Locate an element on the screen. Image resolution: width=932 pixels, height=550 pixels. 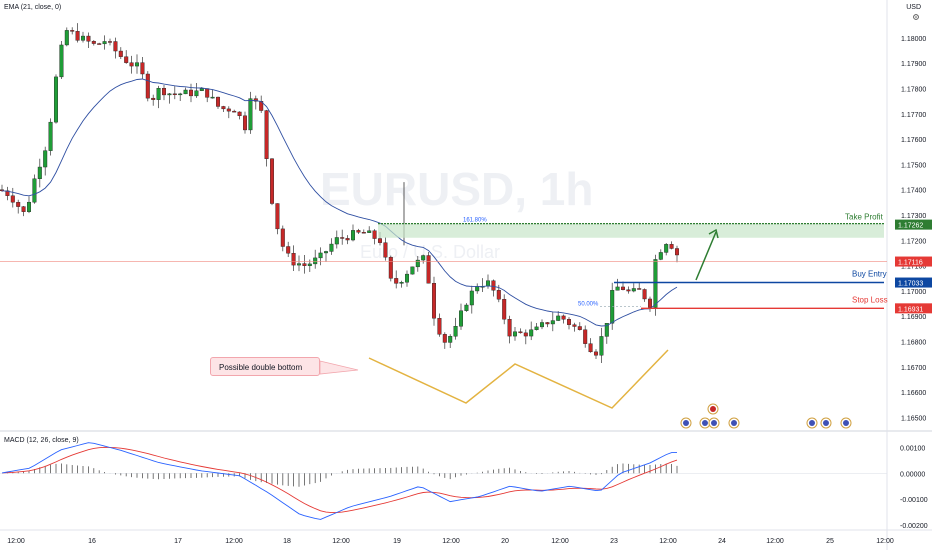
price-tick-label: 1.17500 is located at coordinates (913, 165).